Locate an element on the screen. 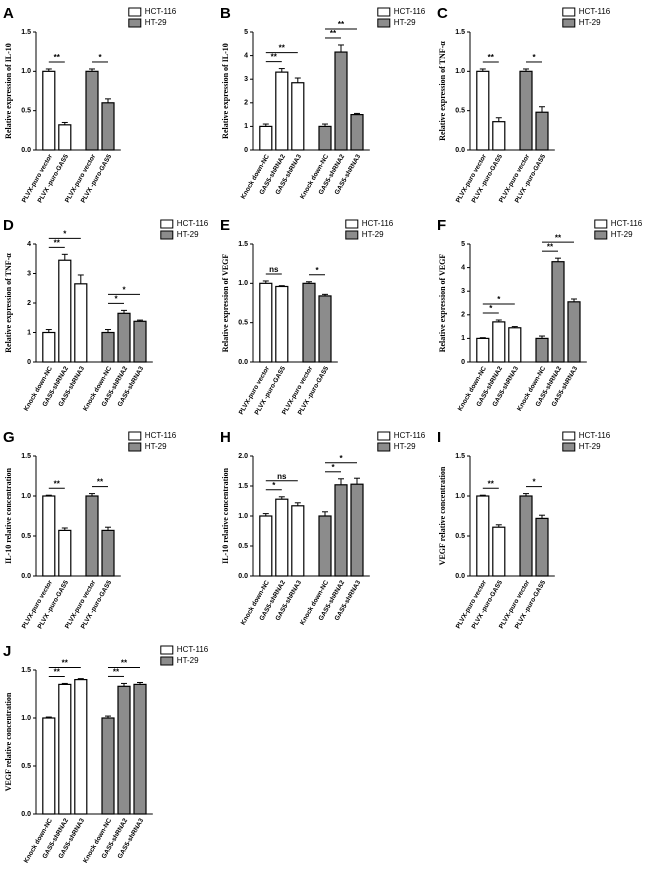 This screenshot has height=878, width=650. panel-letter: B is located at coordinates (225, 13).